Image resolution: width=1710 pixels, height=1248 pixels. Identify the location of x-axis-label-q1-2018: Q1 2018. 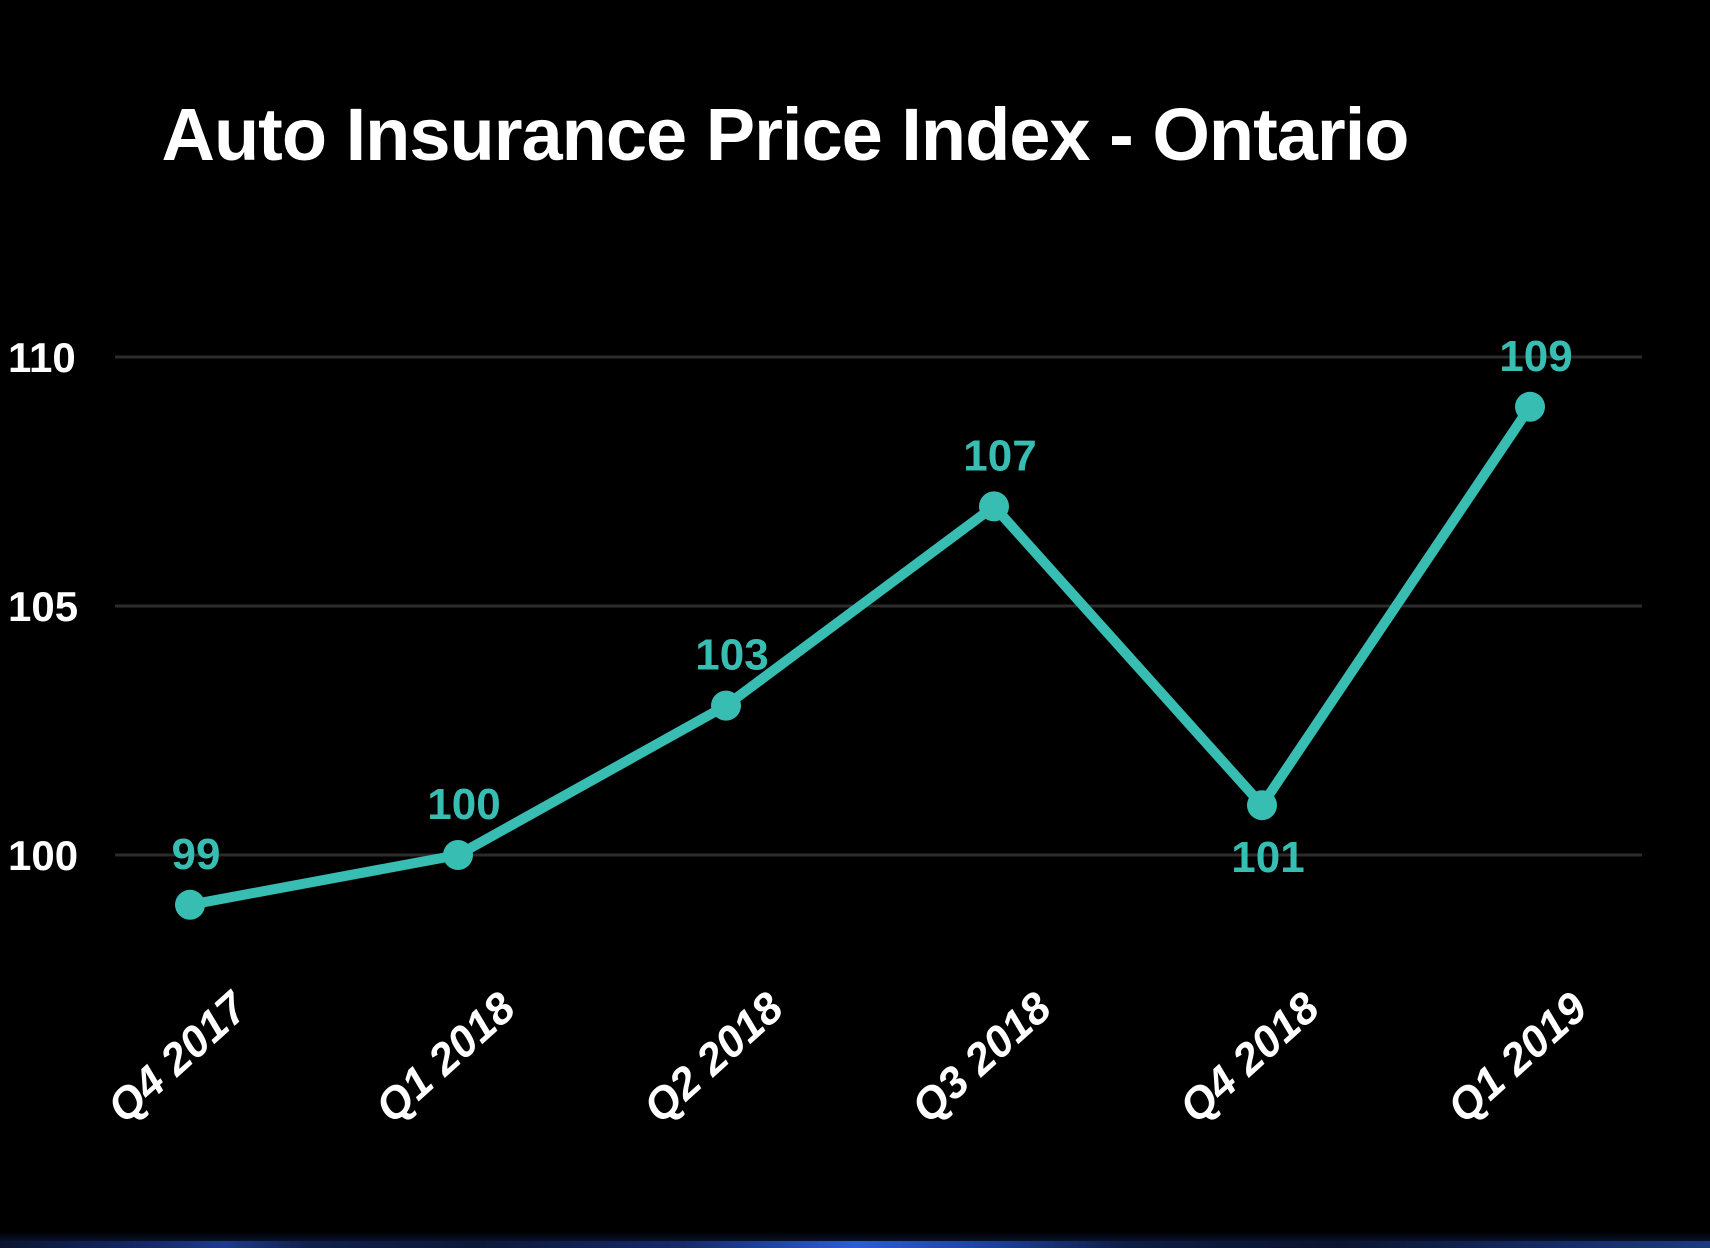
(445, 1058).